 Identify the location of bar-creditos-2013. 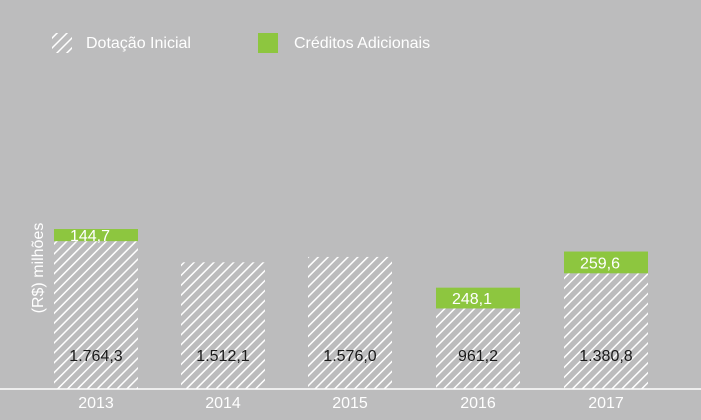
(96, 235).